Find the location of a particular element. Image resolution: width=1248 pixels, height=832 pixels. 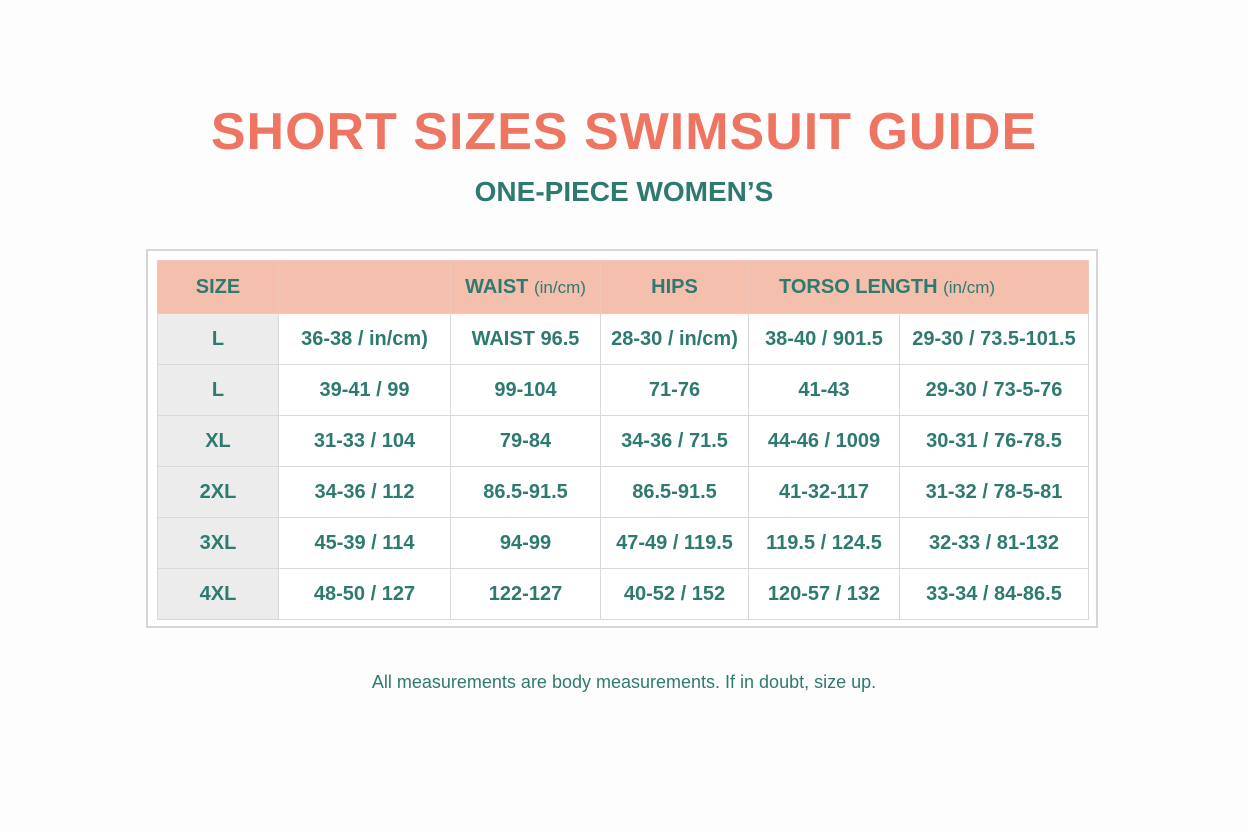

measure-cell: 94-99 is located at coordinates (525, 543).